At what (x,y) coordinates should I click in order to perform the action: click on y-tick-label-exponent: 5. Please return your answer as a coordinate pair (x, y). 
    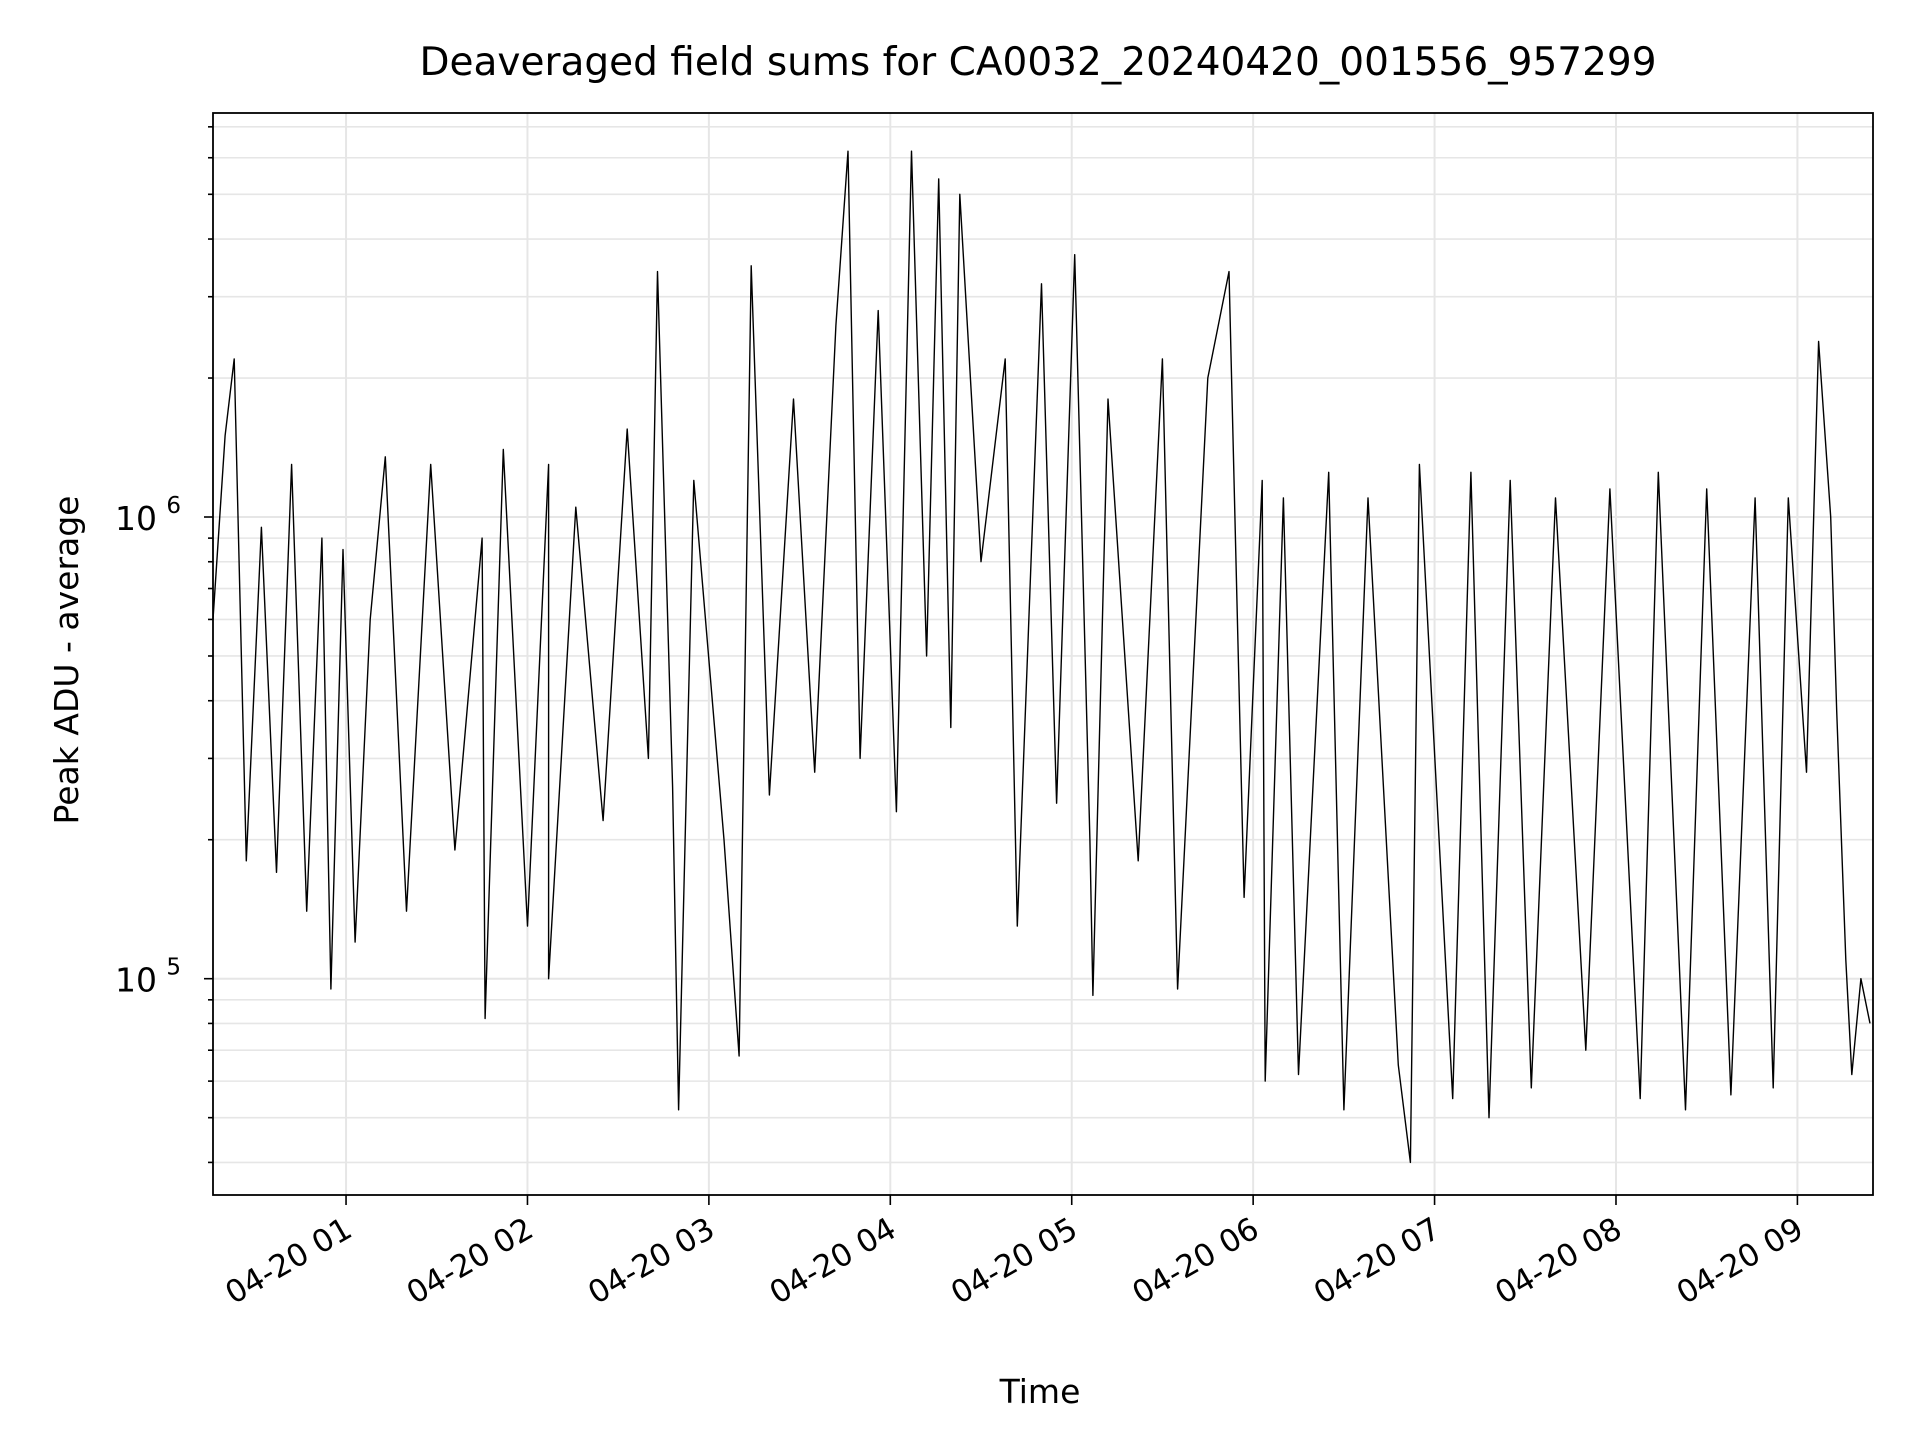
    Looking at the image, I should click on (173, 968).